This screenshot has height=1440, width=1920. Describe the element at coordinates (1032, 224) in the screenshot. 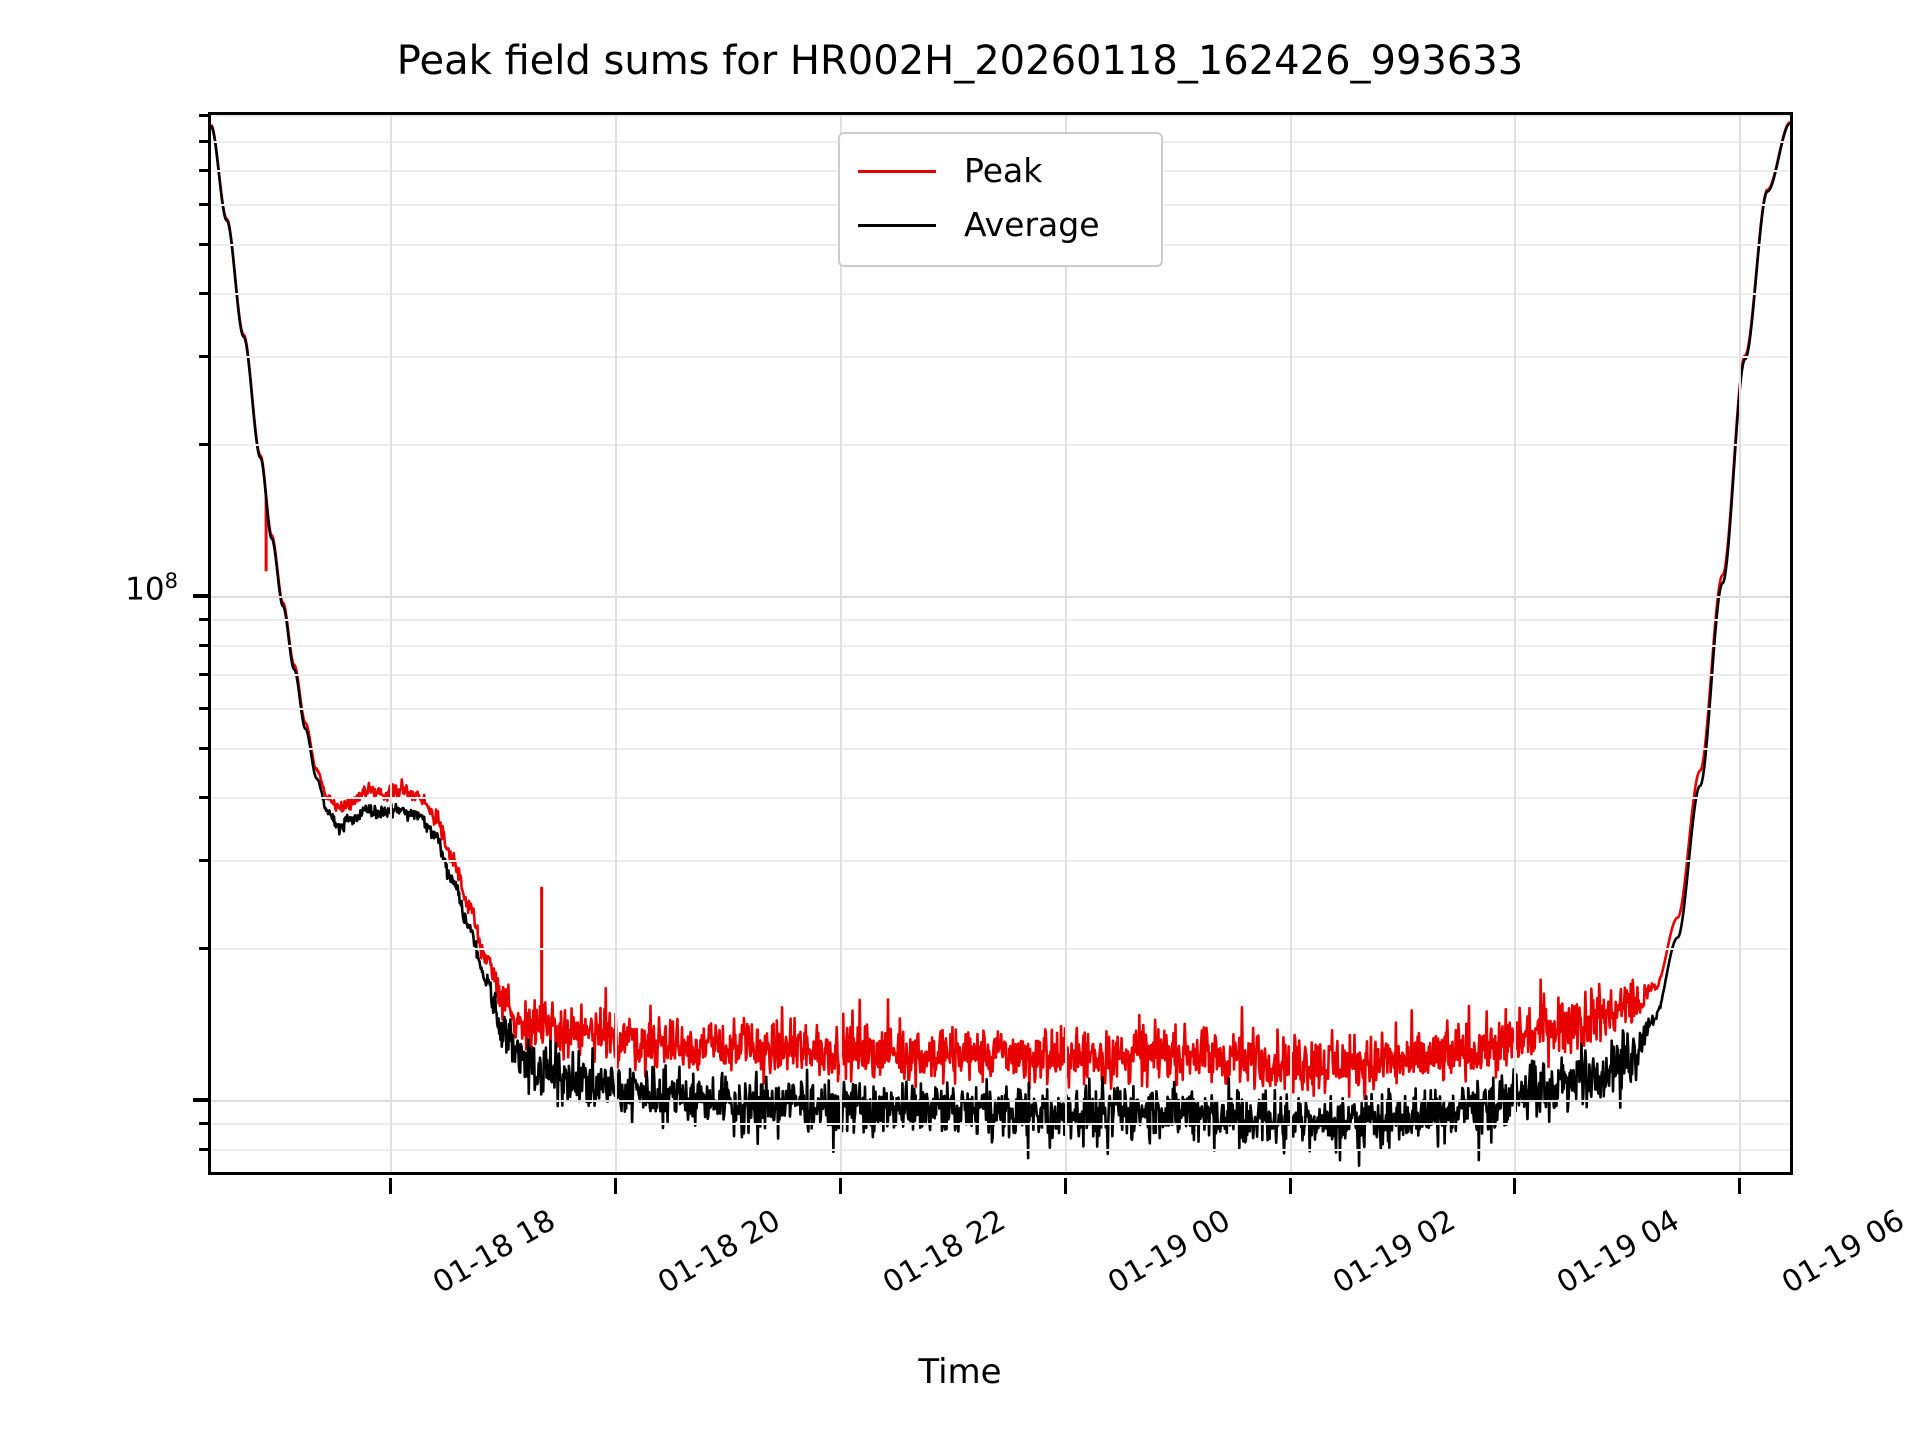

I see `legend-label-average: Average` at that location.